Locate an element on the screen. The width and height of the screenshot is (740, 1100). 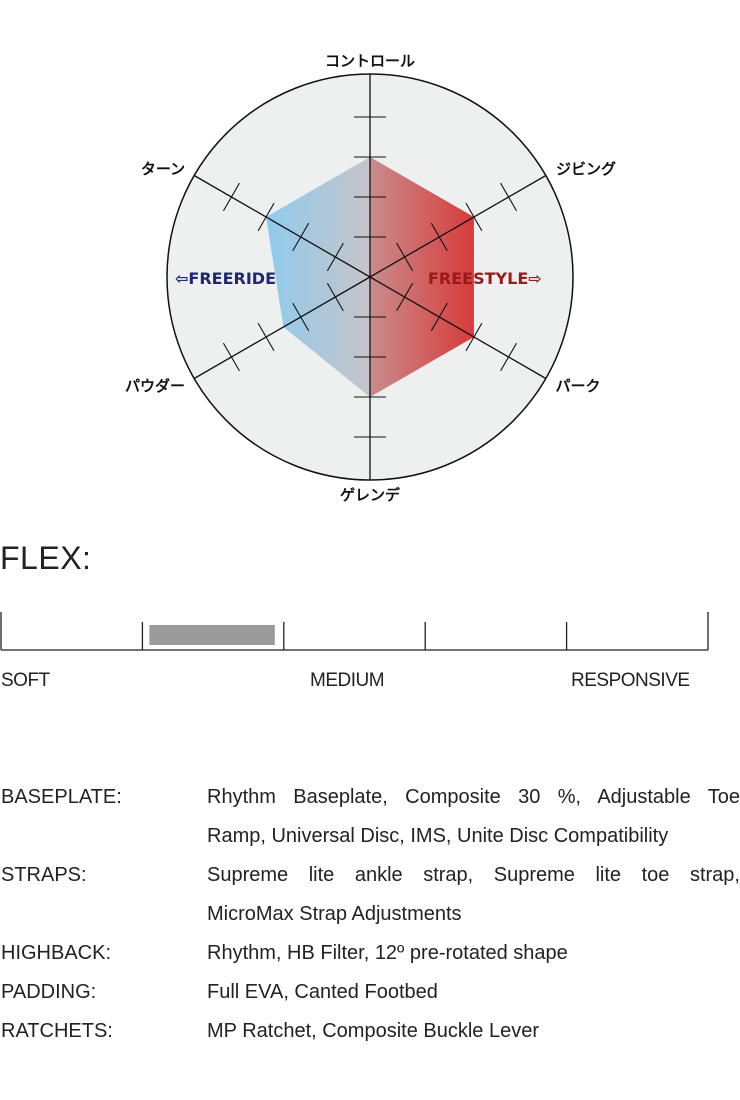
flex-label-responsive: RESPONSIVE is located at coordinates (630, 680).